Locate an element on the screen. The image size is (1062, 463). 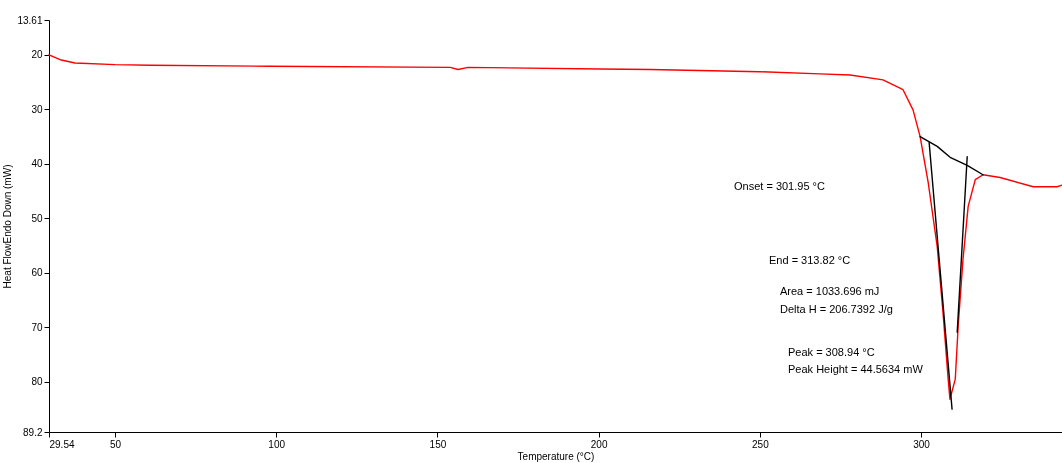
y-tick-label: 40 is located at coordinates (37, 164).